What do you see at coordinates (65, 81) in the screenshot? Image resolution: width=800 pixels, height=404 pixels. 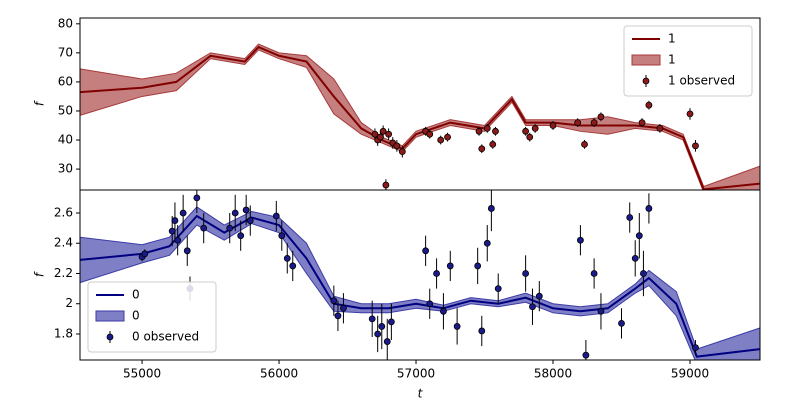 I see `y-tick-label: 60` at bounding box center [65, 81].